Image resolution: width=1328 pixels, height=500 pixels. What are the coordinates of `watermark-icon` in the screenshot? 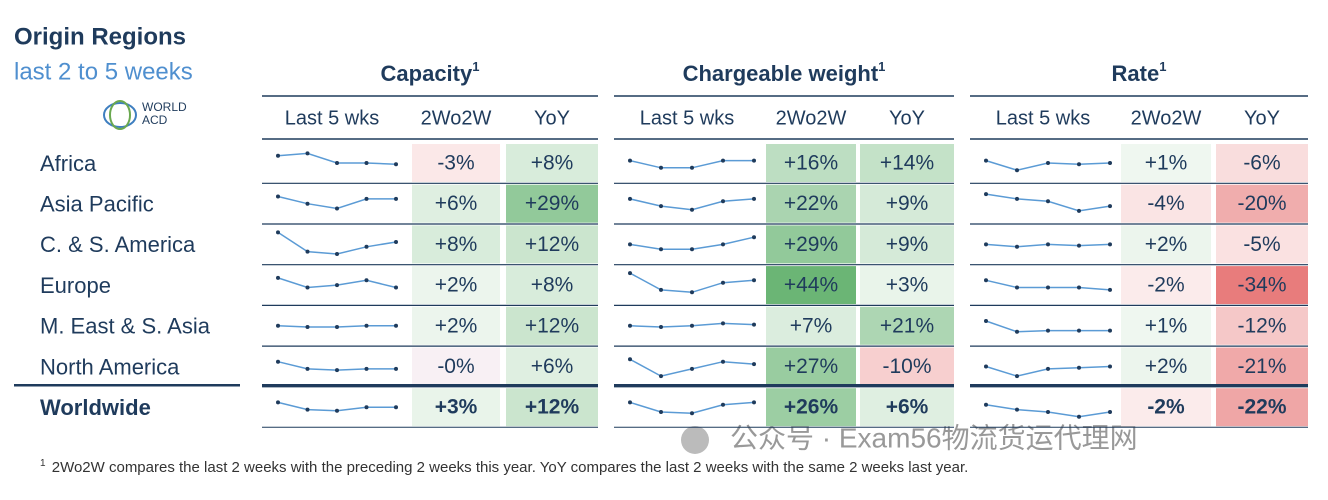 It's located at (695, 440).